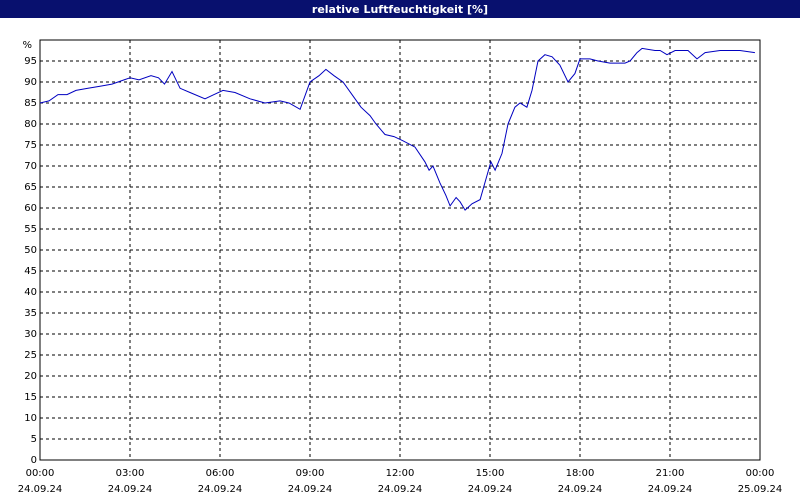 This screenshot has width=800, height=500. I want to click on x-tick-label: 12:00, so click(400, 473).